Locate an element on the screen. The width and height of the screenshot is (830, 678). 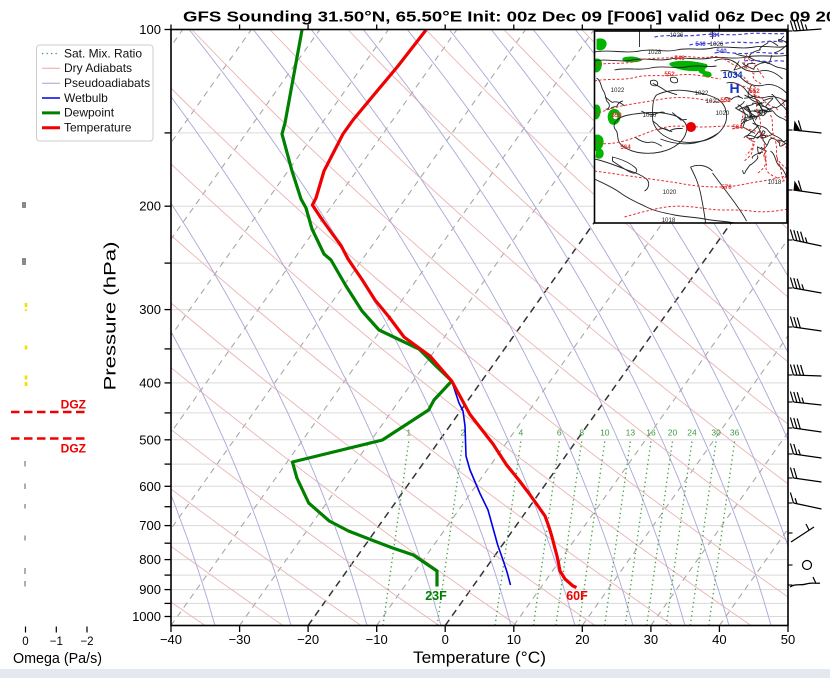
svg-text: −1 is located at coordinates (56, 642).